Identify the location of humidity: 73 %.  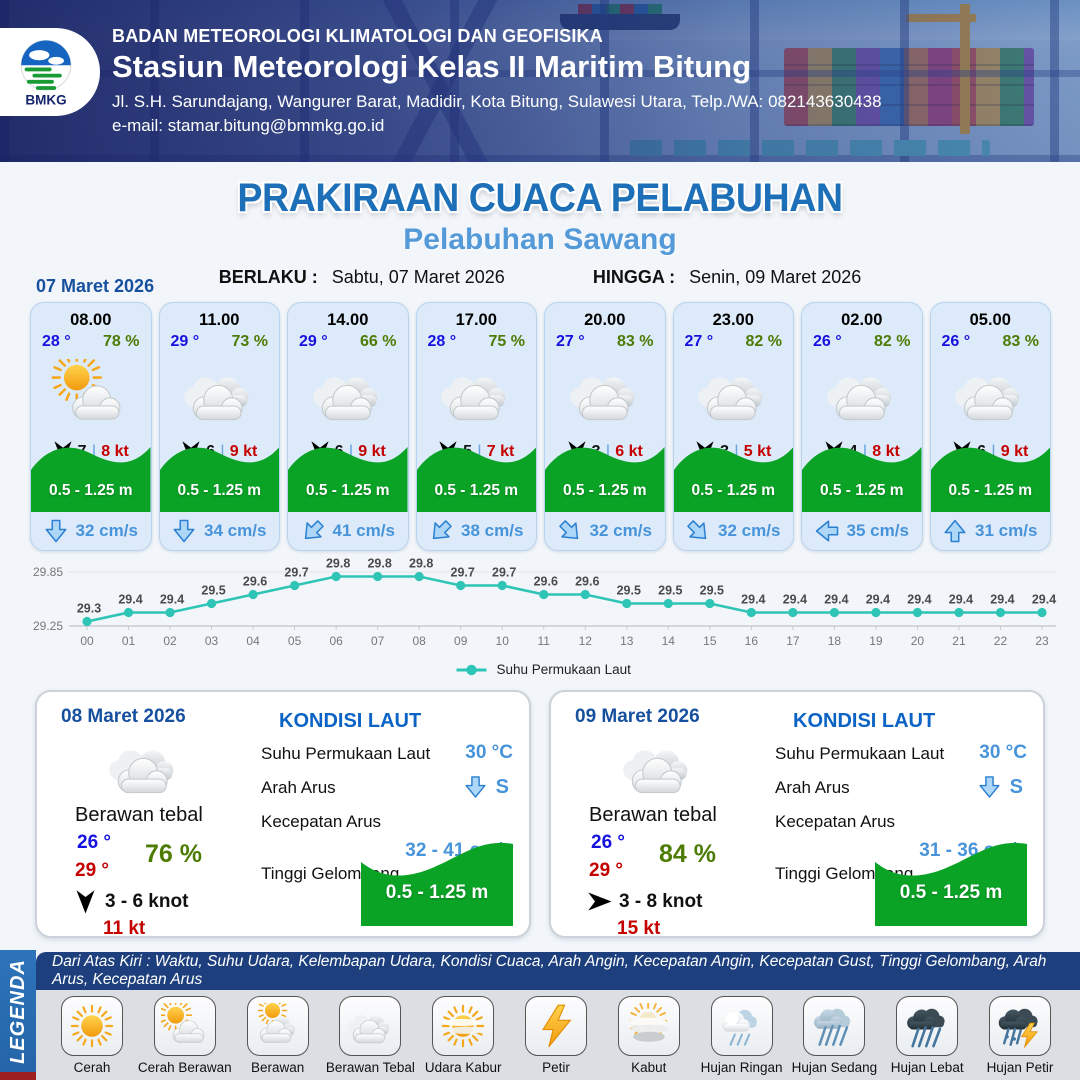
(249, 341).